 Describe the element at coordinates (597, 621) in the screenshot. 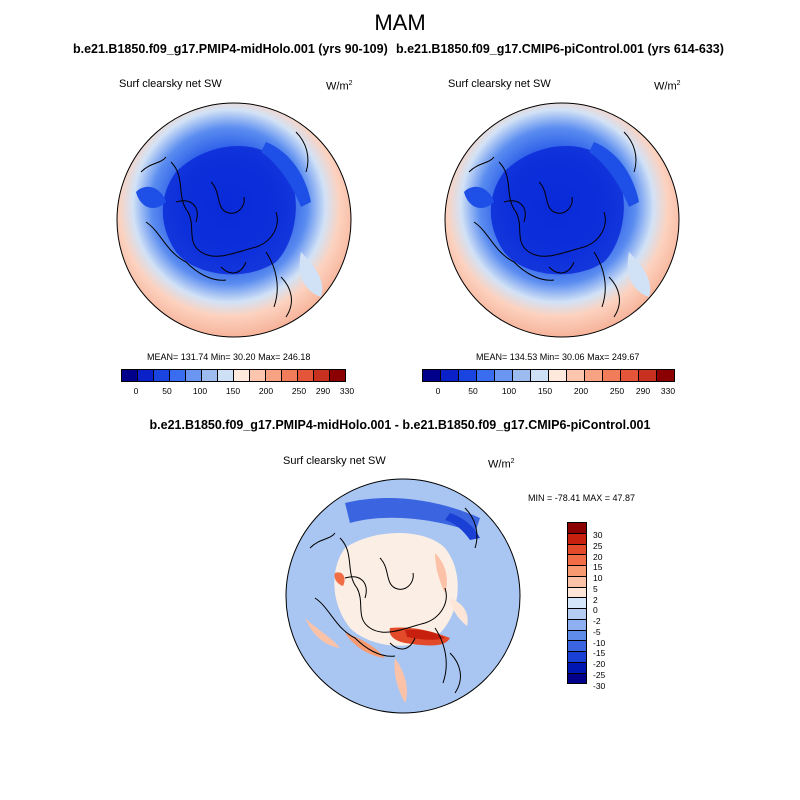

I see `colorbar-tick-label: -2` at that location.